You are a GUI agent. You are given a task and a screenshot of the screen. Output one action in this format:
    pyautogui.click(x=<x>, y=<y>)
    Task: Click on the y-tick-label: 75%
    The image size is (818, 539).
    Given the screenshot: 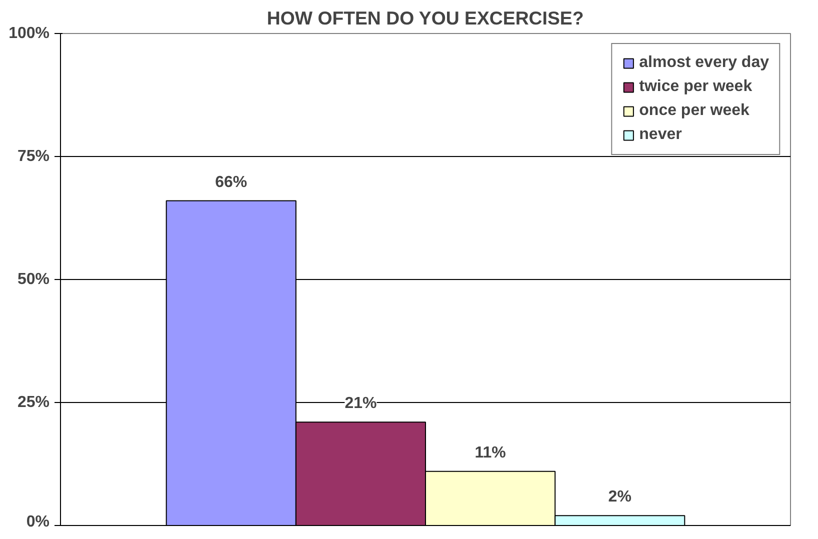 What is the action you would take?
    pyautogui.click(x=33, y=156)
    